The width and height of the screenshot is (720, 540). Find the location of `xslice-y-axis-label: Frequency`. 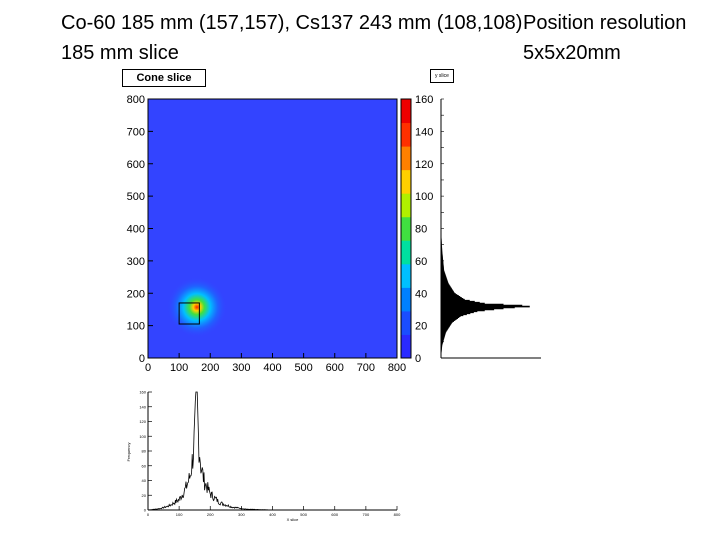

xslice-y-axis-label: Frequency is located at coordinates (128, 452).